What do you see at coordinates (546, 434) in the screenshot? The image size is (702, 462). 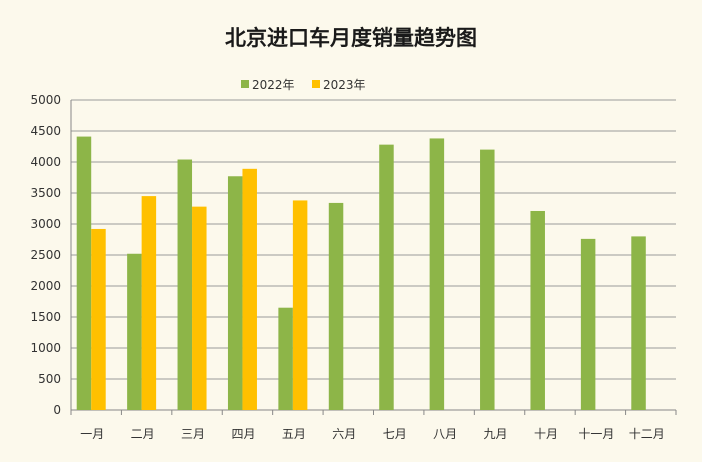 I see `x-tick-label: 十月` at bounding box center [546, 434].